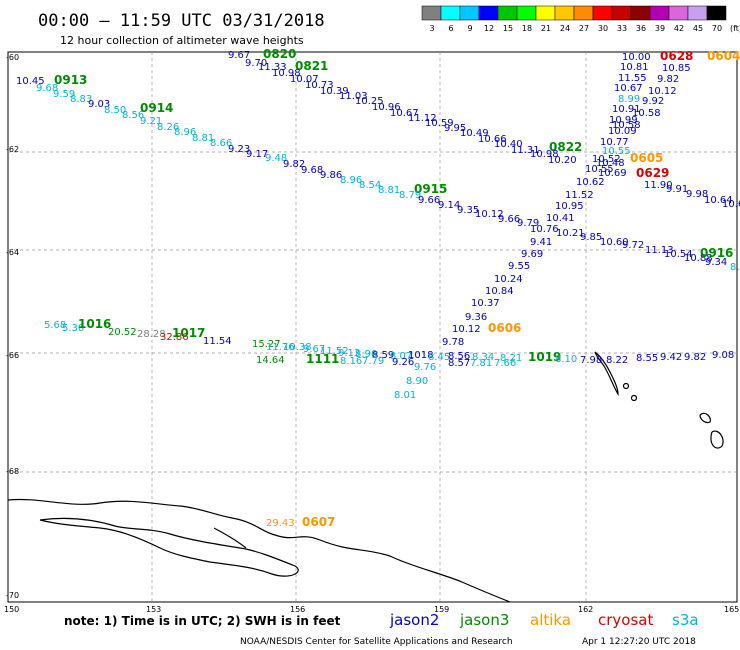 This screenshot has width=740, height=650. I want to click on wave-height-label: 10.69, so click(612, 173).